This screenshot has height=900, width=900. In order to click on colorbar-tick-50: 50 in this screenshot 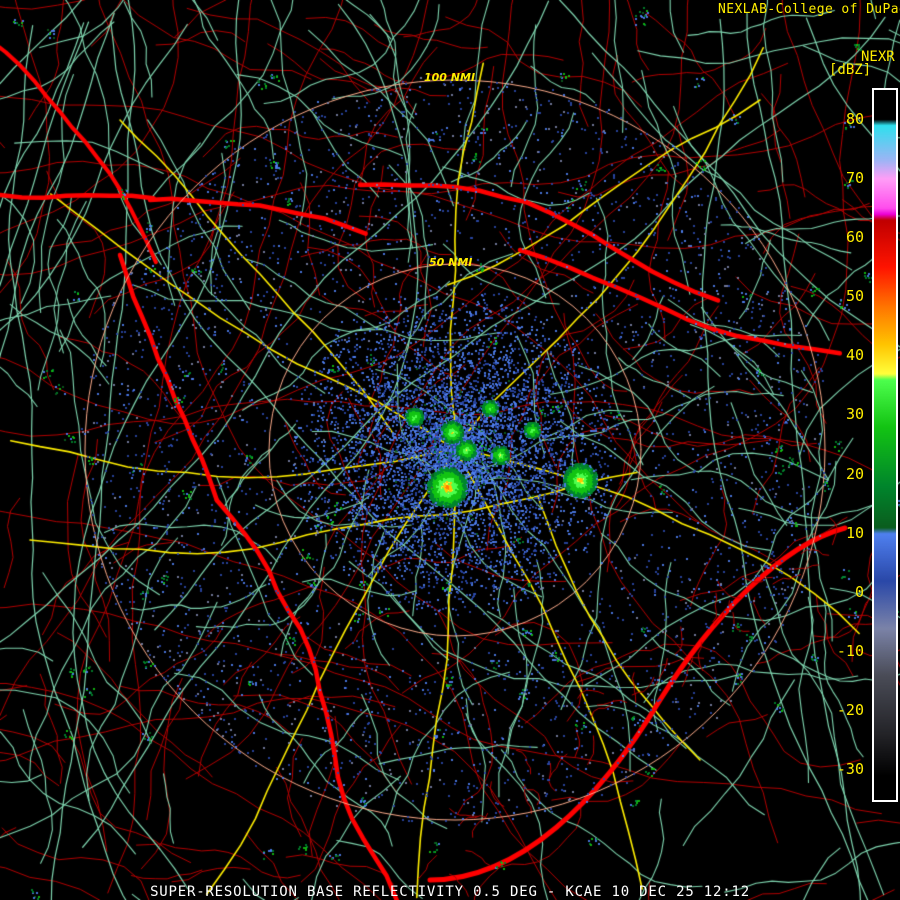, I will do `click(854, 296)`.